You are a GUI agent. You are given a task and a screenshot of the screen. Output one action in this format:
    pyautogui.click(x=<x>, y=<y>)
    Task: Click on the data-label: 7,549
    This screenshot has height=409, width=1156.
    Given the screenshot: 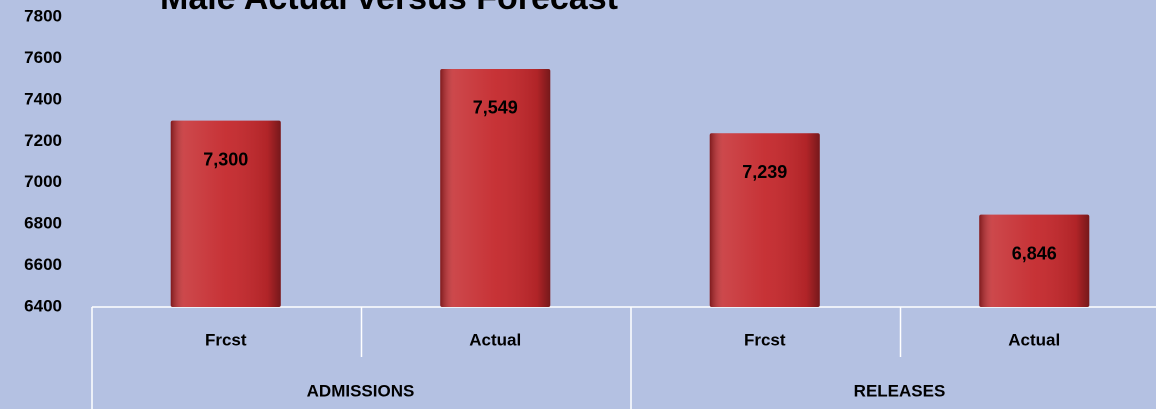 What is the action you would take?
    pyautogui.click(x=495, y=108)
    